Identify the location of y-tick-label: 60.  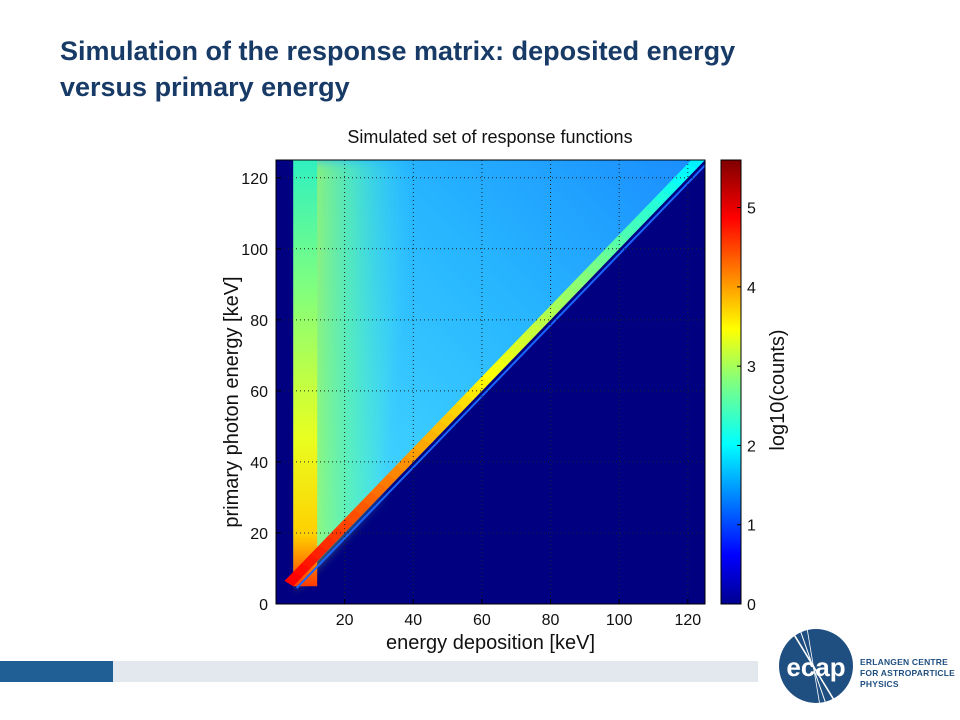
(259, 392).